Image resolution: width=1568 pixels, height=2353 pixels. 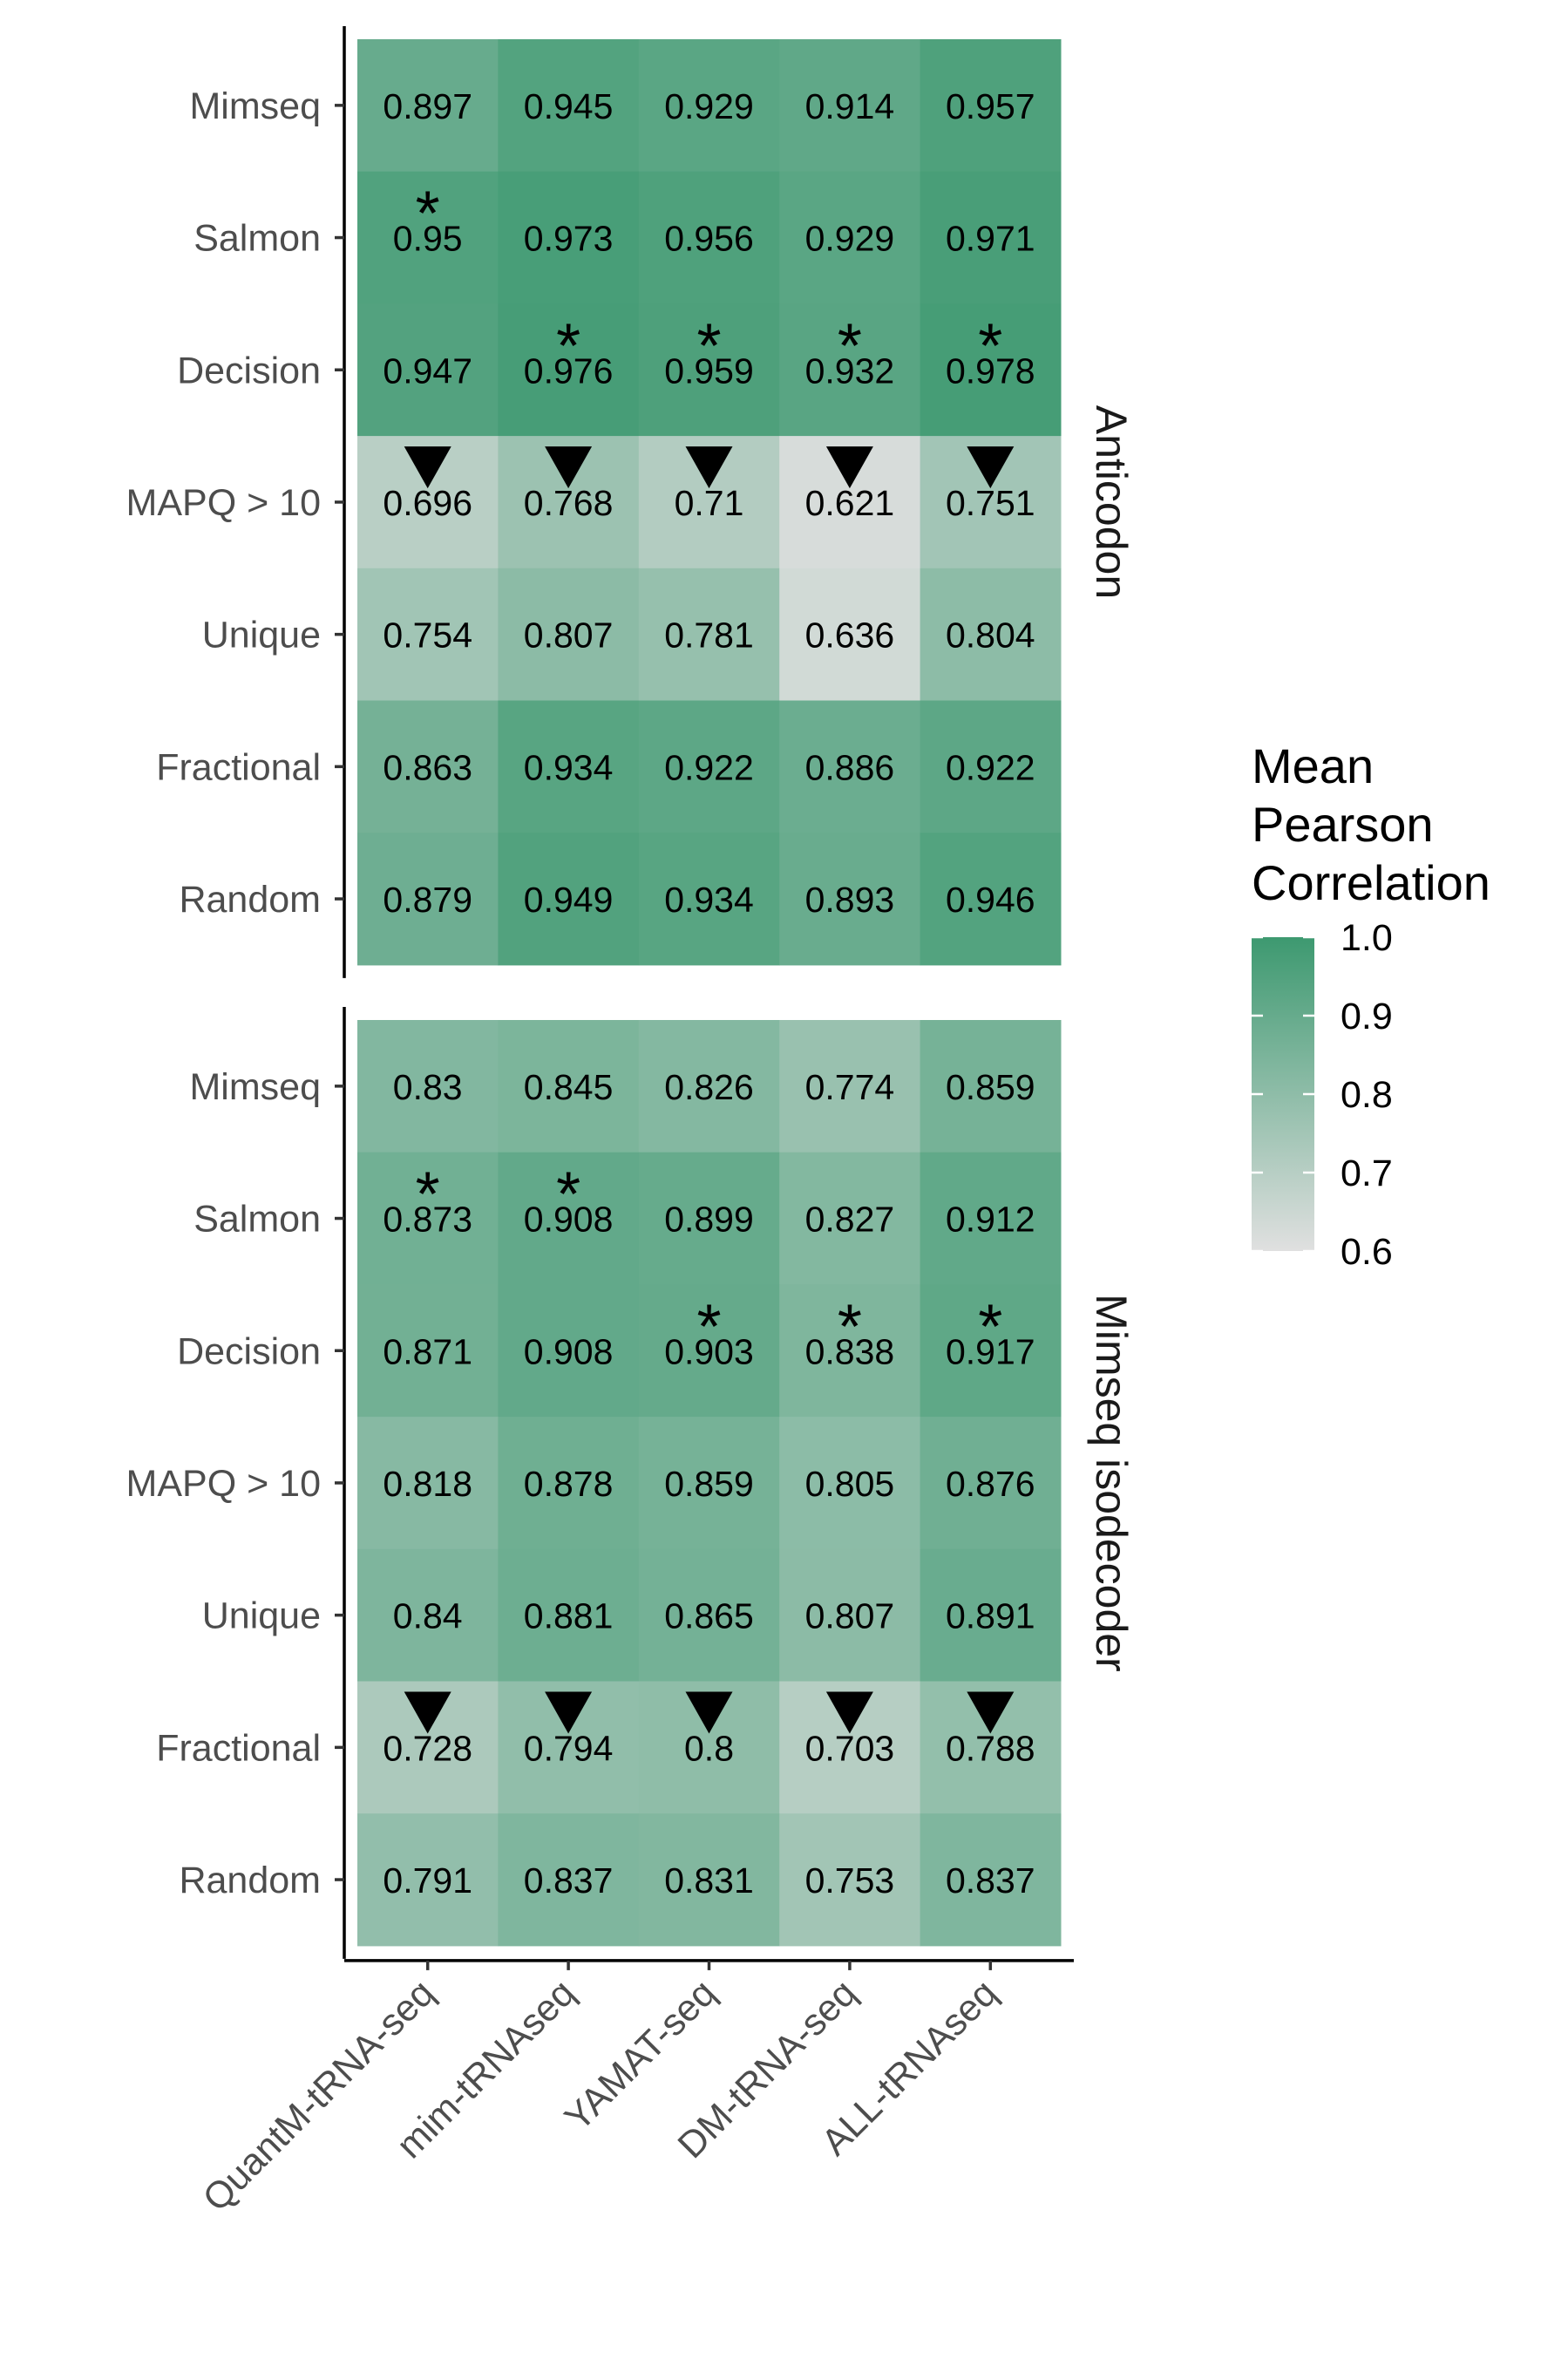 I want to click on cell-value-label: 0.83, so click(x=428, y=1087).